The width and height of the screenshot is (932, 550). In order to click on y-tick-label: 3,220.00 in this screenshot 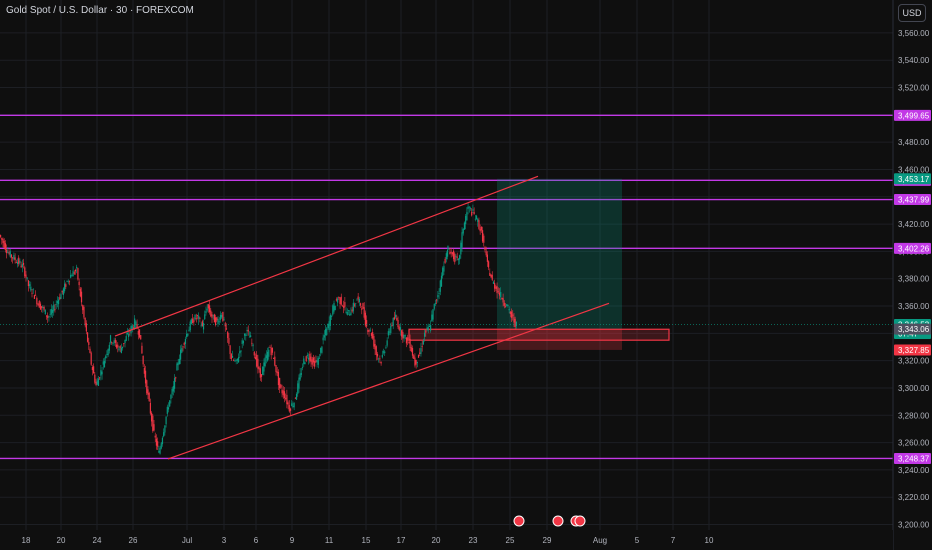, I will do `click(914, 497)`.